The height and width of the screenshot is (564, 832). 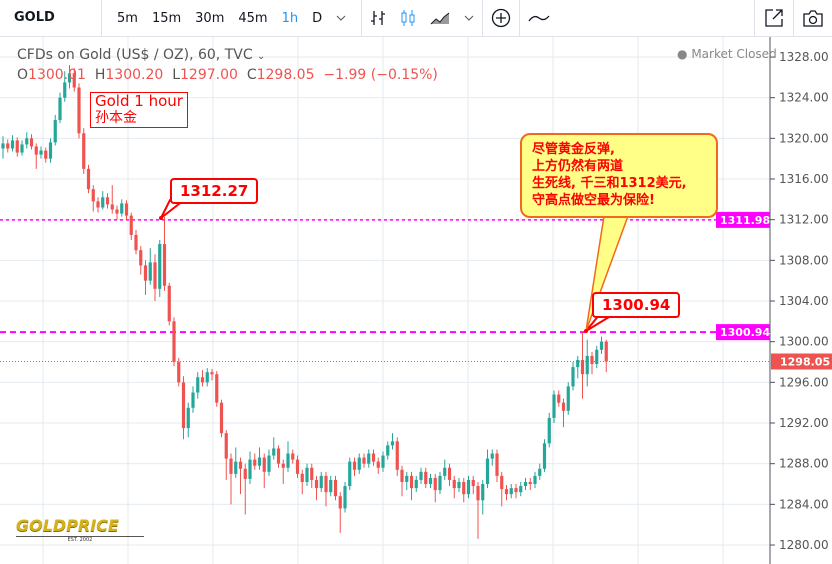 I want to click on interval-d: D, so click(x=317, y=18).